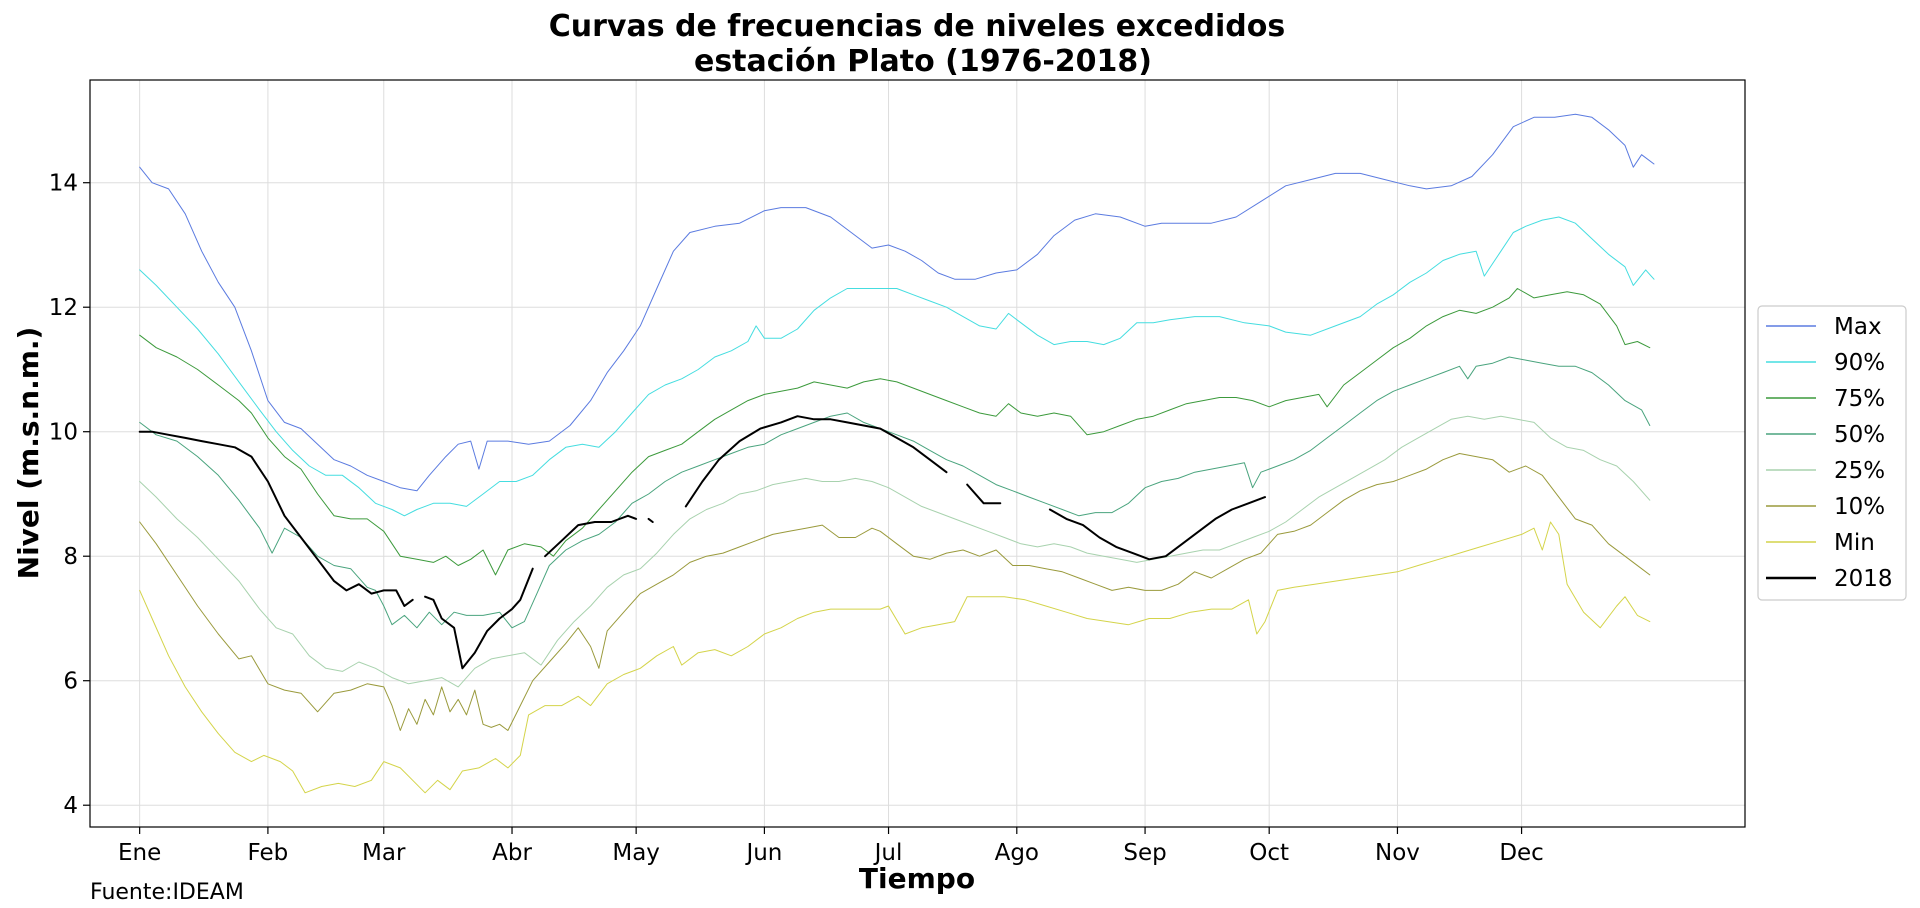  I want to click on source-note: Fuente:IDEAM, so click(167, 892).